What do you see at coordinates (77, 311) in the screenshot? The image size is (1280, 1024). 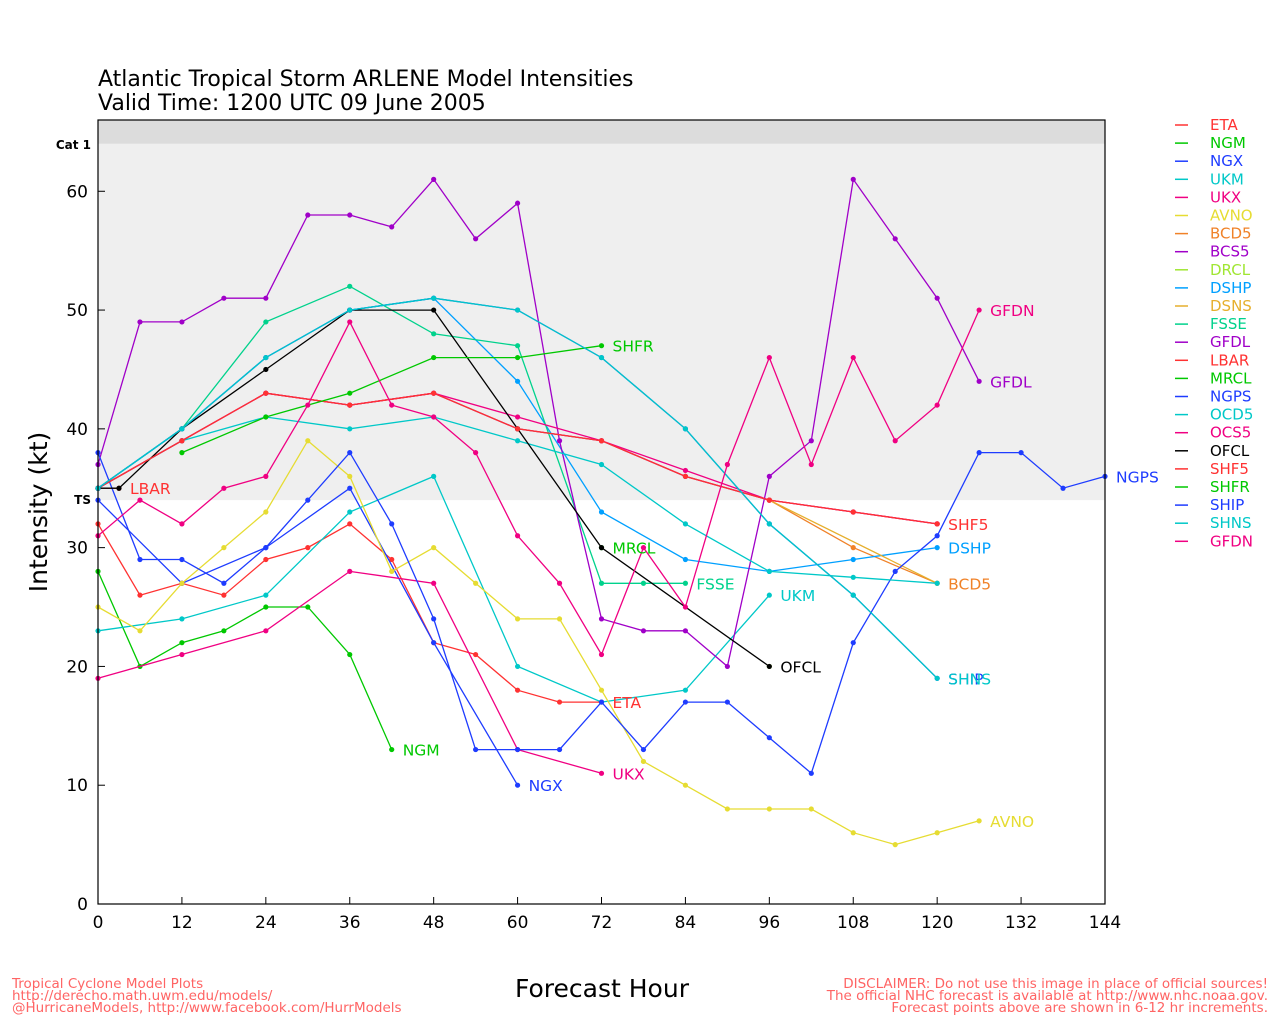 I see `y-tick-label: 50` at bounding box center [77, 311].